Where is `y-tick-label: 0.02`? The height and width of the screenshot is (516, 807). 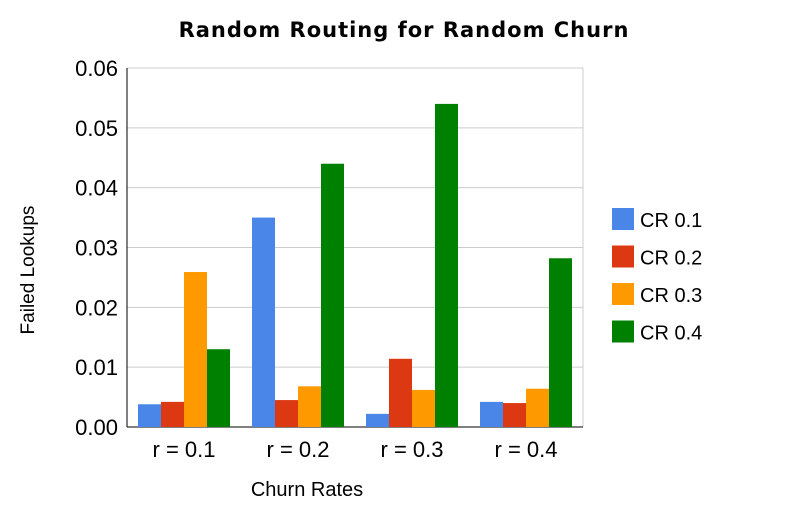 y-tick-label: 0.02 is located at coordinates (96, 307).